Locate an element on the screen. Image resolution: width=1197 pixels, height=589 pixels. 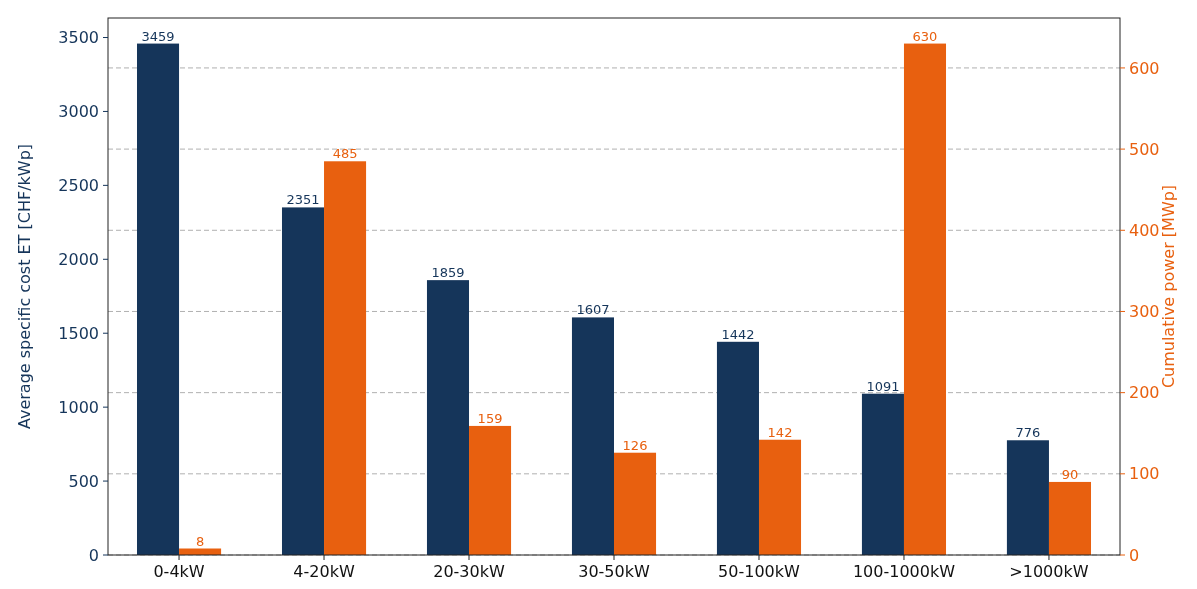
data-label: 1859 is located at coordinates (448, 273).